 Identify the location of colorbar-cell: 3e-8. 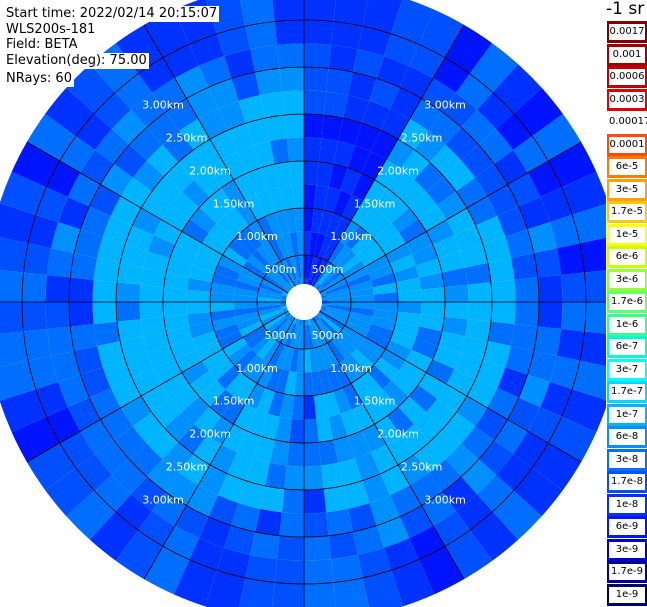
(627, 459).